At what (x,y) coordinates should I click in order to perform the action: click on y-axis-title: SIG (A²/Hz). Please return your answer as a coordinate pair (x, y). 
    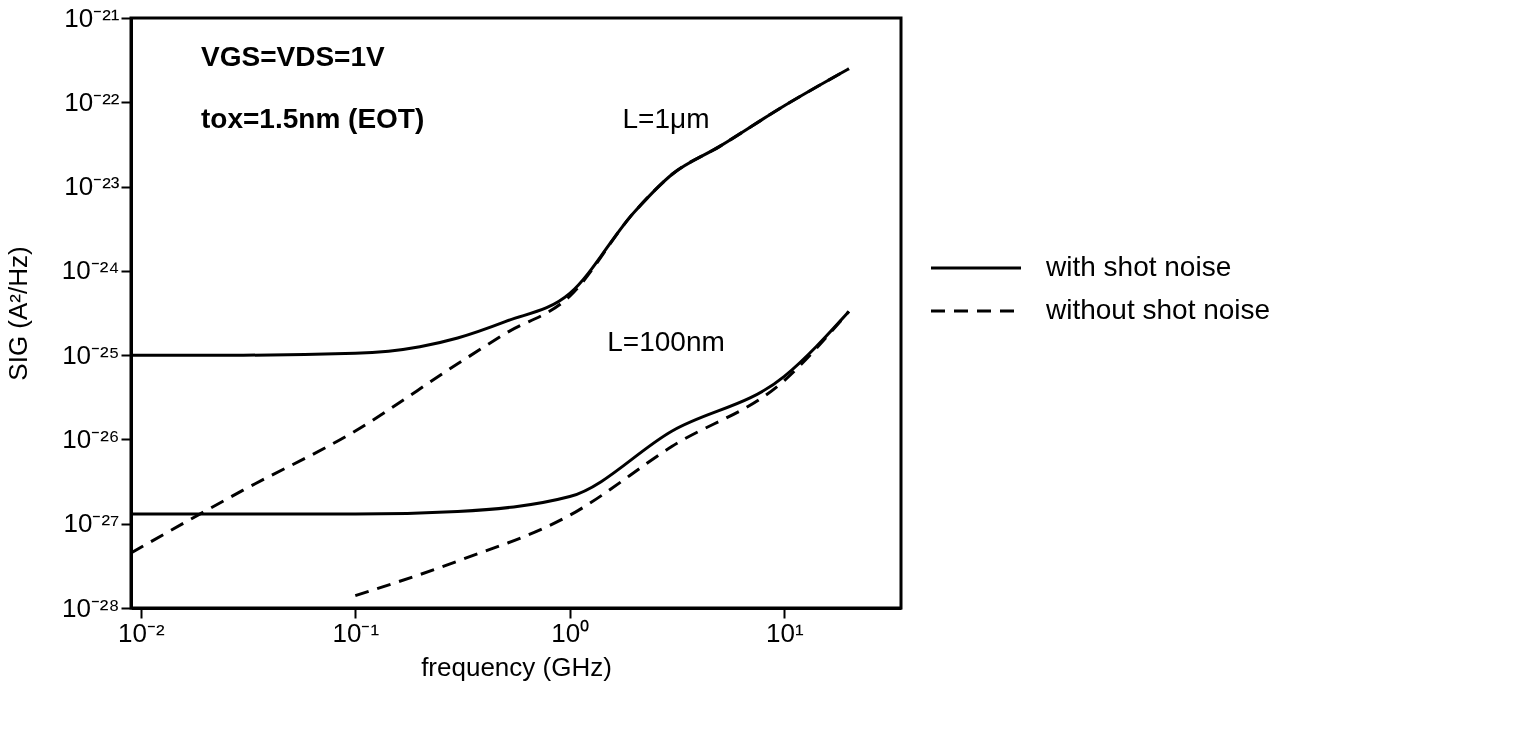
    Looking at the image, I should click on (17, 313).